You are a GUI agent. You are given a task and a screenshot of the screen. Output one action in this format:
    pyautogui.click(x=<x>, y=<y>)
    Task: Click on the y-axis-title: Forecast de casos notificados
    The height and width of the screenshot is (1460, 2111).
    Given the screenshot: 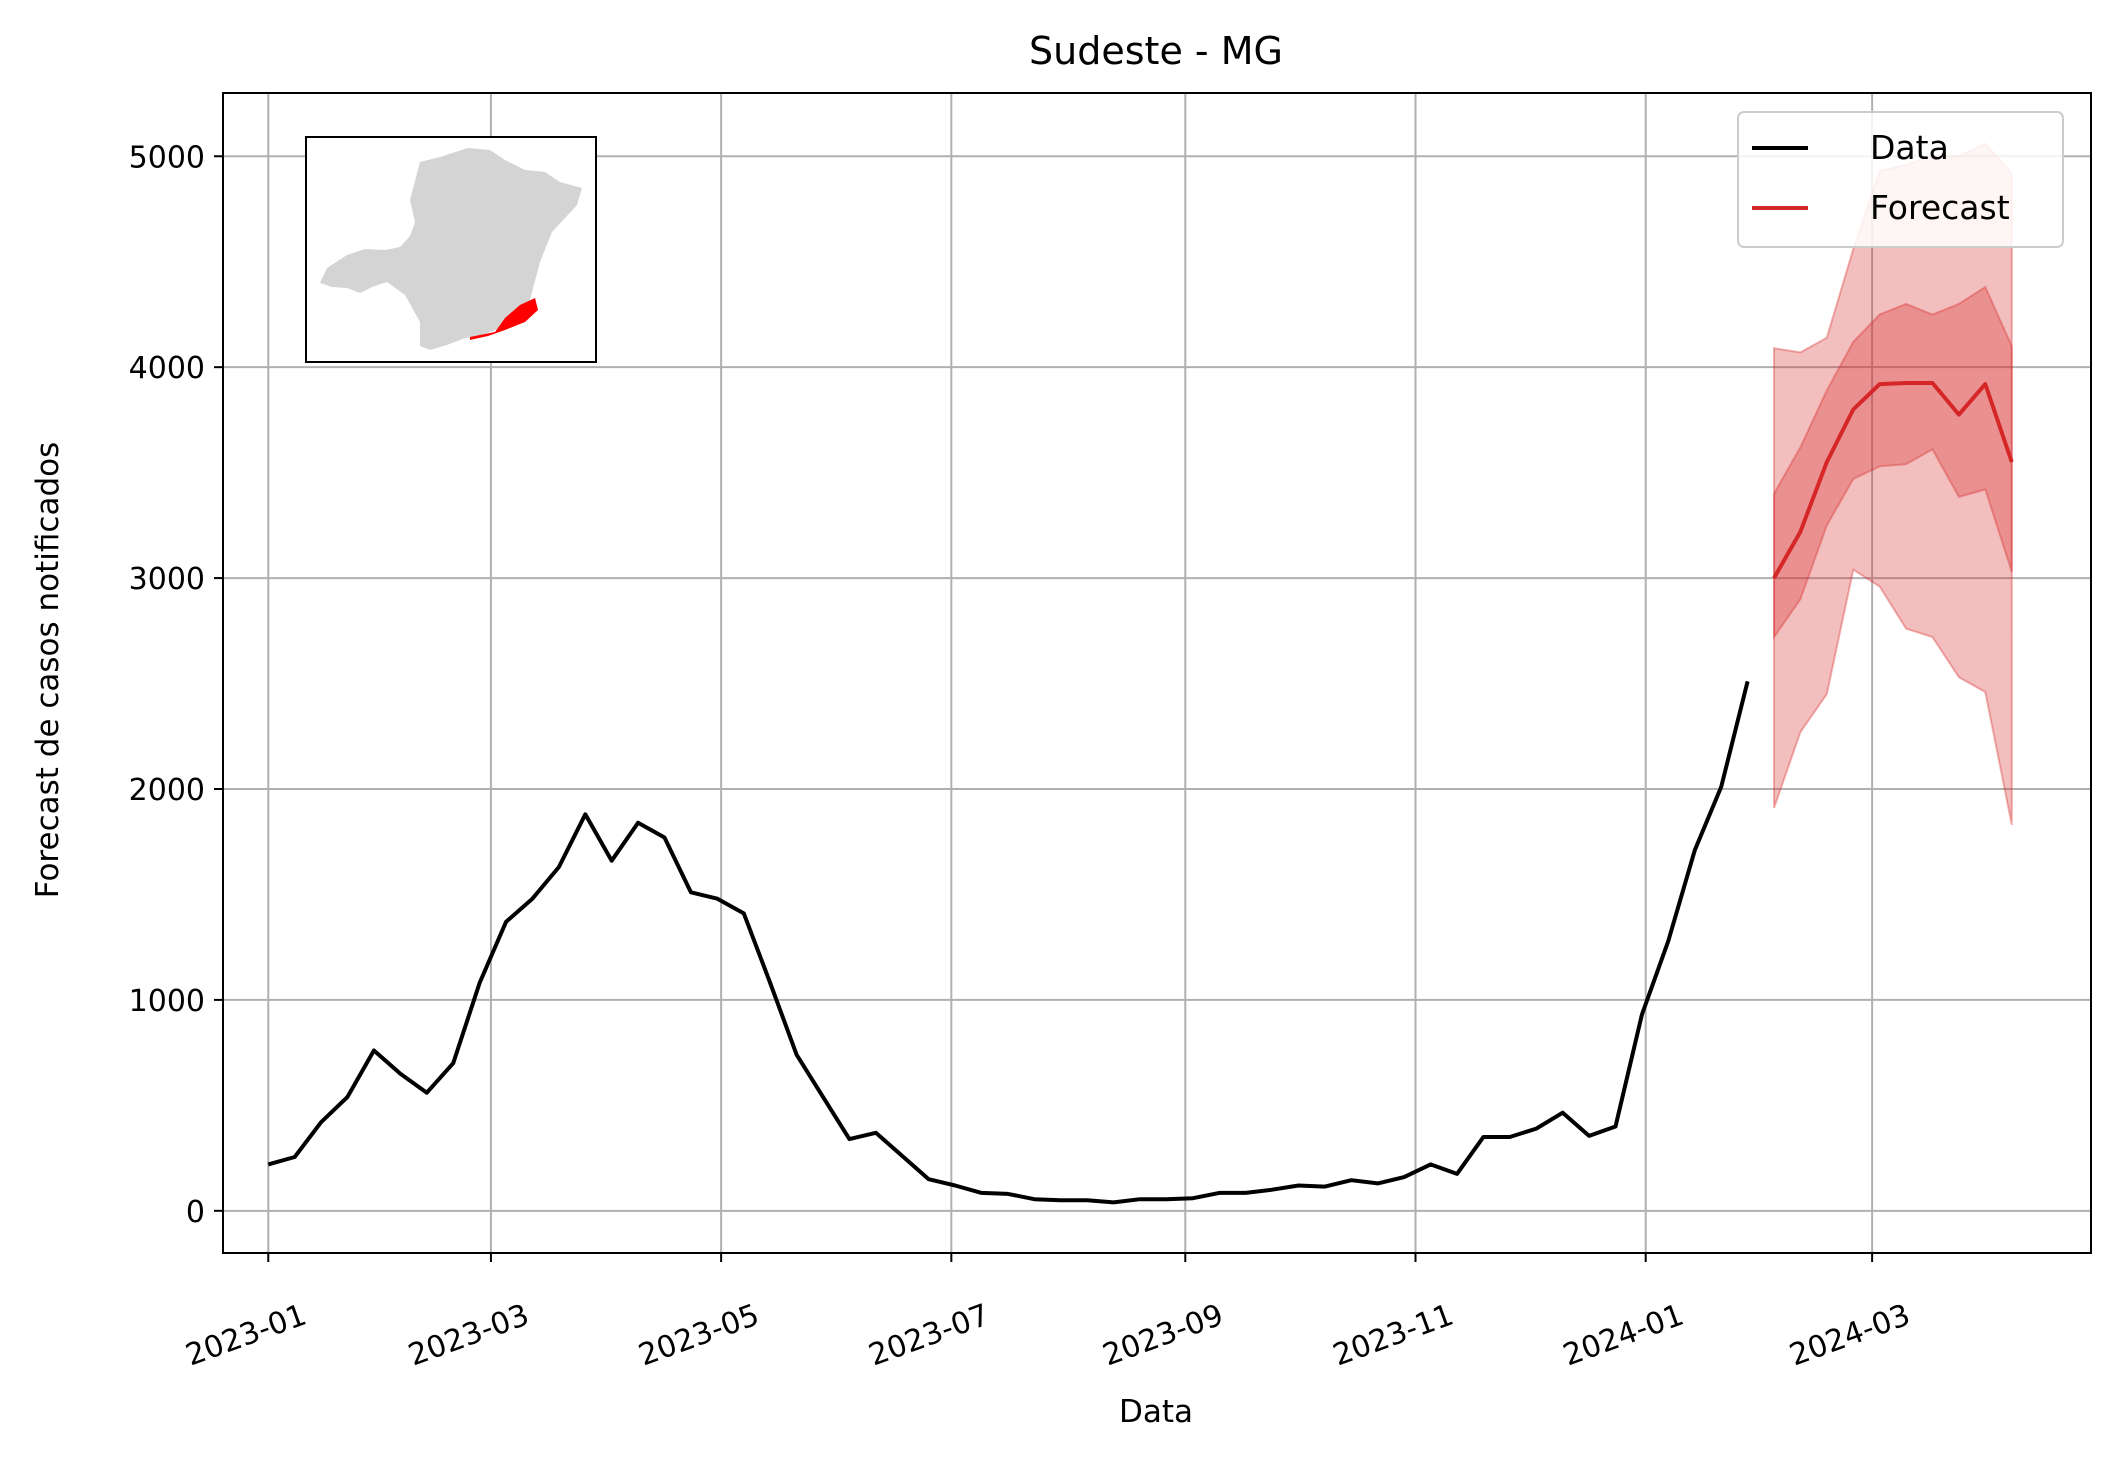 What is the action you would take?
    pyautogui.click(x=48, y=670)
    